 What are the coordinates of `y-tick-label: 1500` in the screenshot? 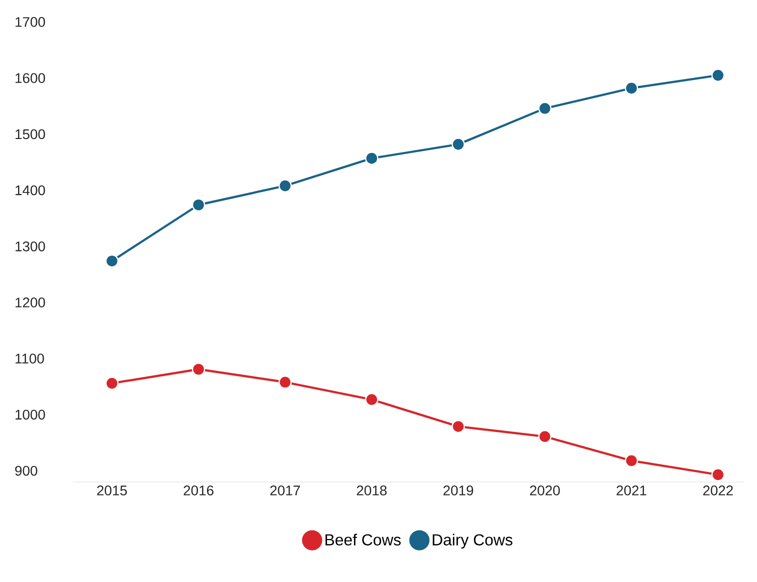 It's located at (31, 134).